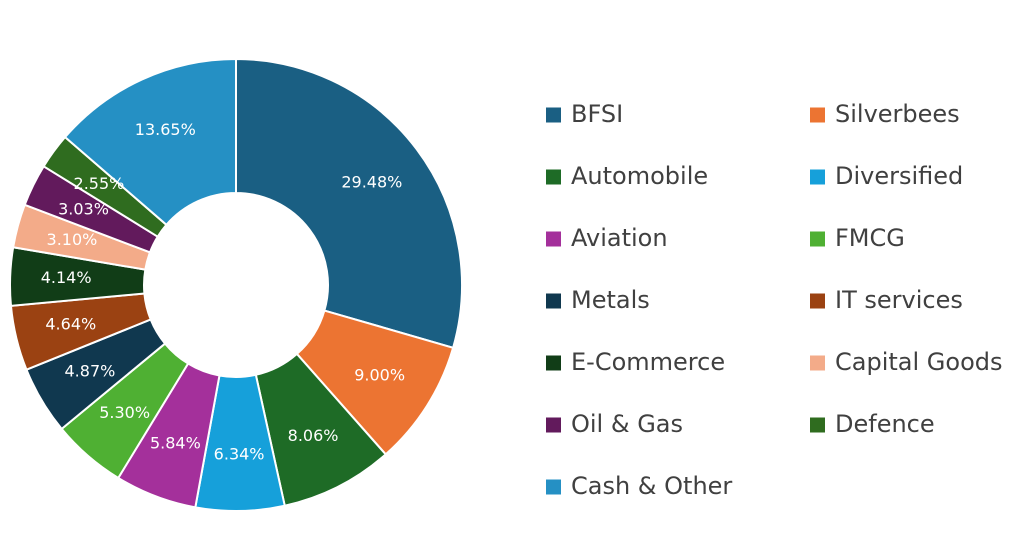  I want to click on slice-value-label: 3.03%, so click(83, 208).